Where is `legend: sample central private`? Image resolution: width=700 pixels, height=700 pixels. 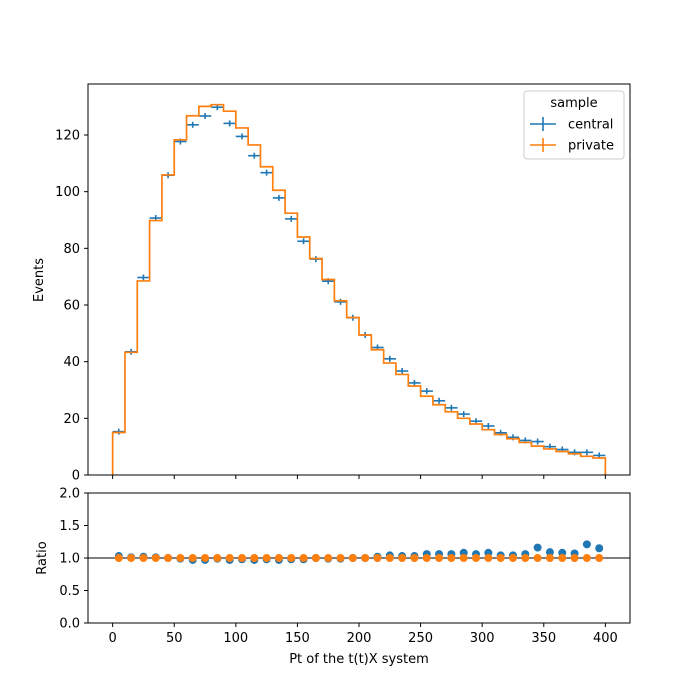
legend: sample central private is located at coordinates (574, 125).